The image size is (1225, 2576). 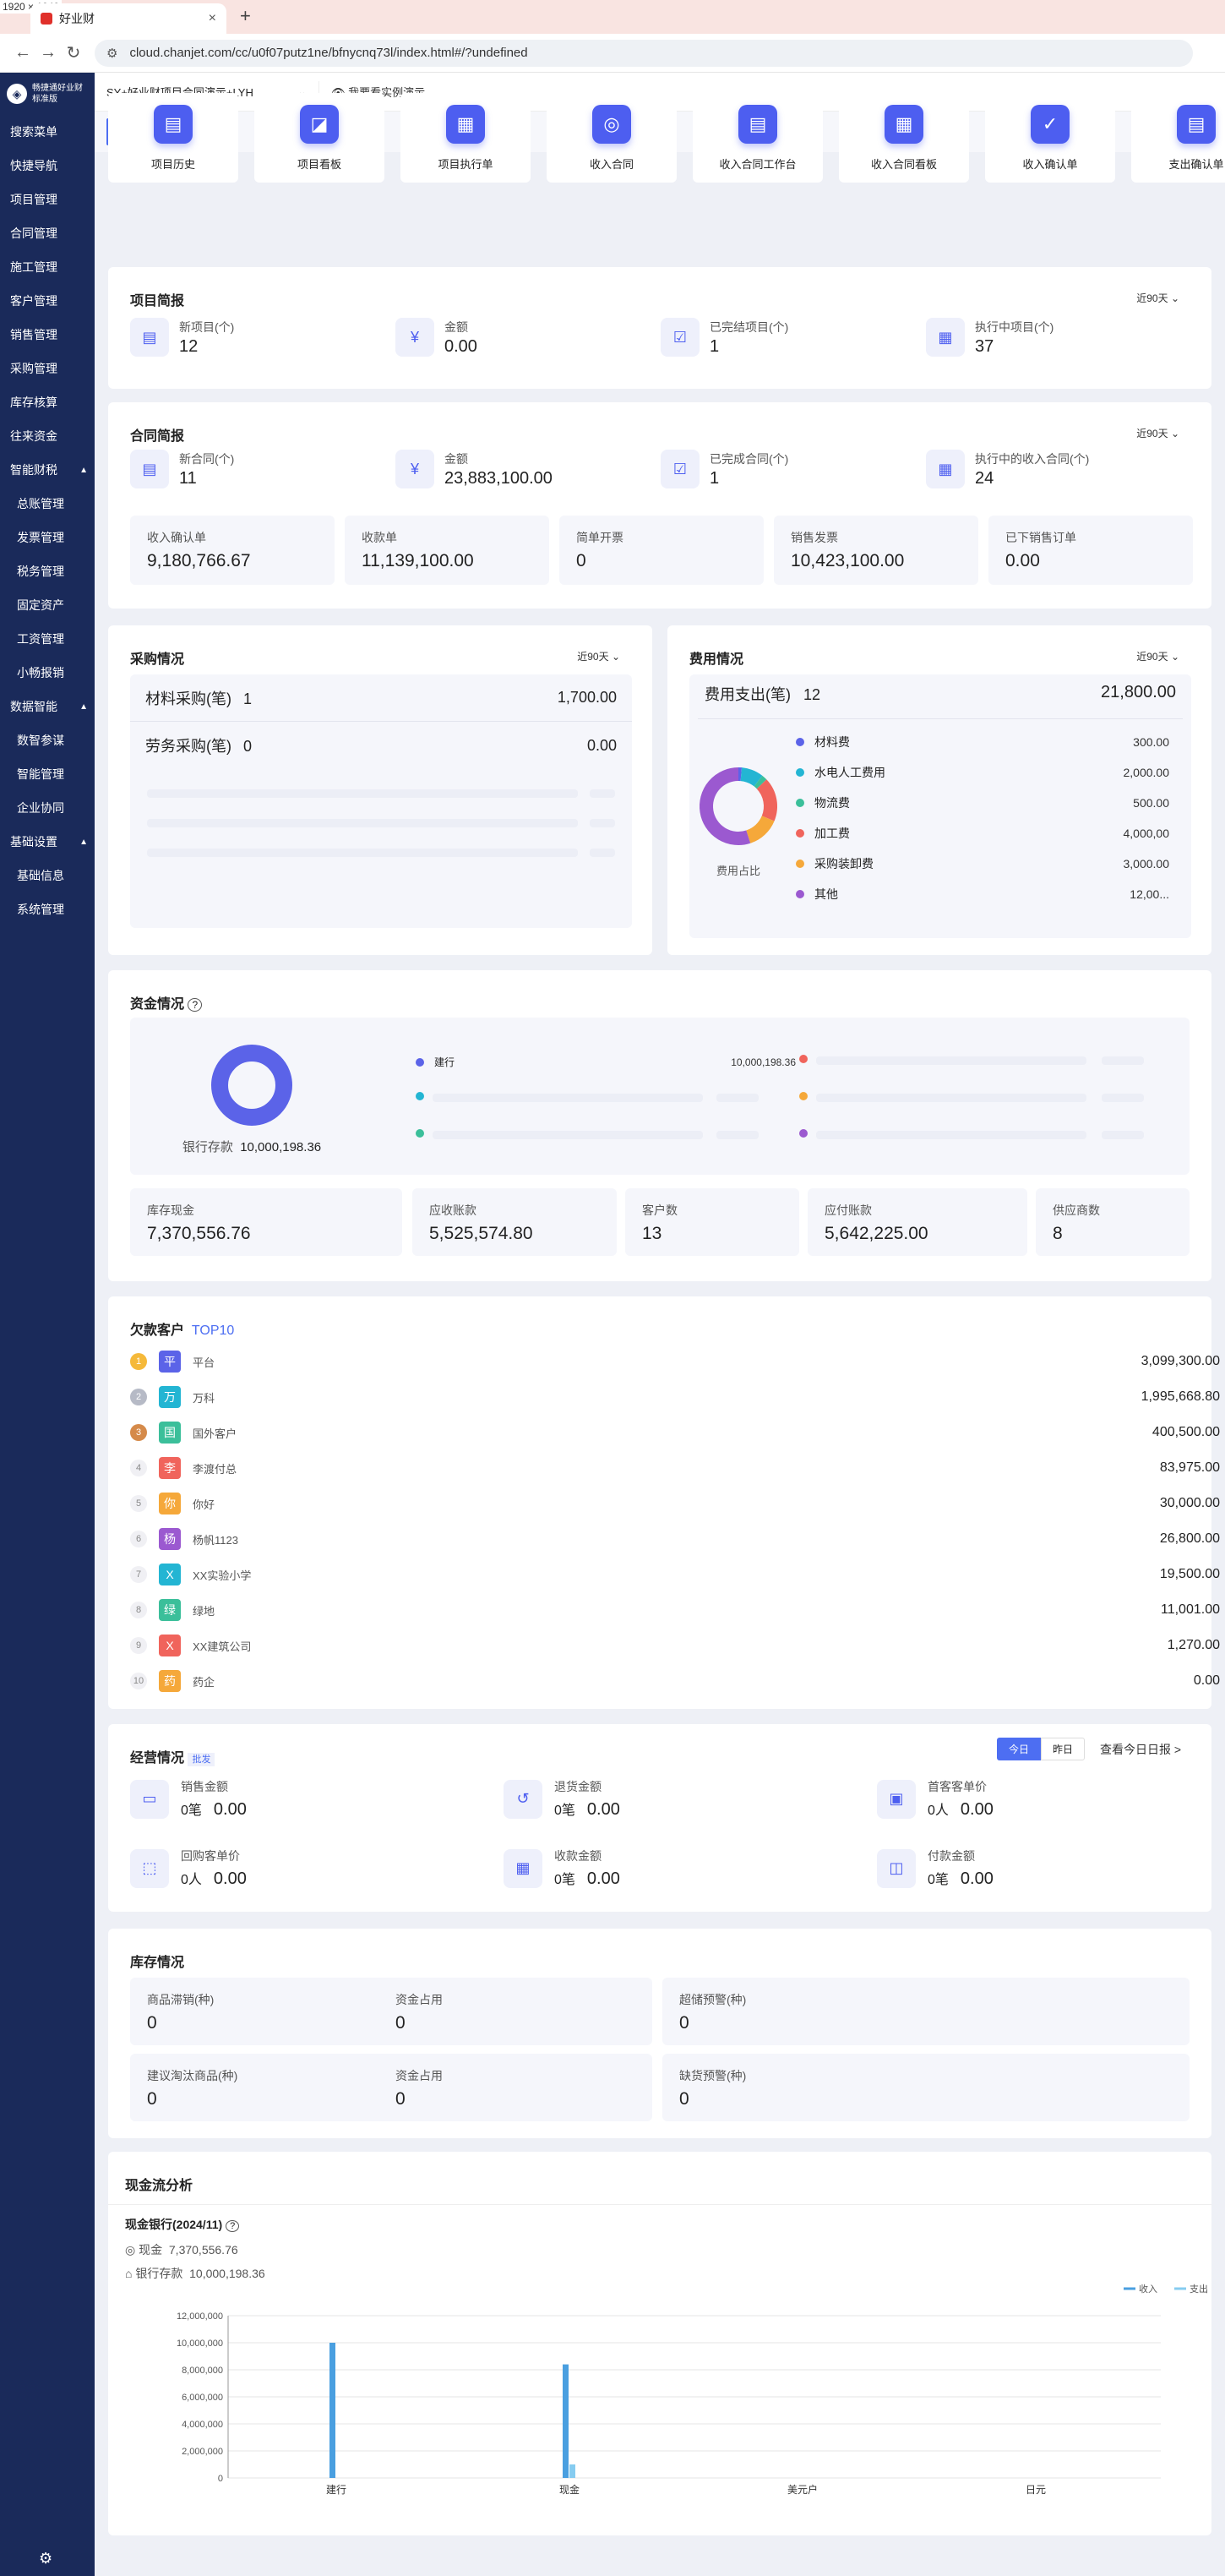 I want to click on bank-ring-chart, so click(x=252, y=1085).